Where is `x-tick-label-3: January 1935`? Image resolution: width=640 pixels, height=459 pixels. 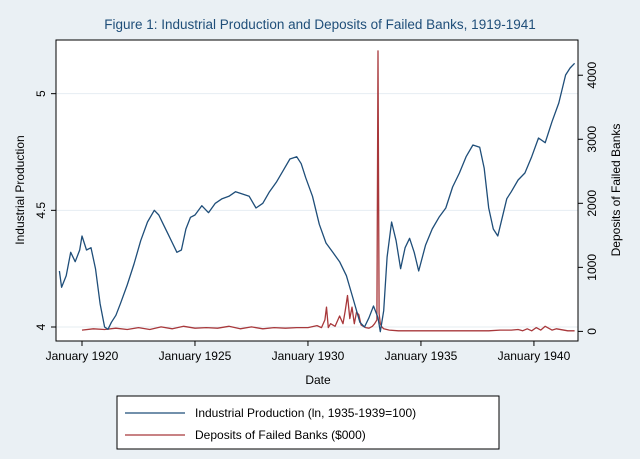
x-tick-label-3: January 1935 is located at coordinates (421, 356).